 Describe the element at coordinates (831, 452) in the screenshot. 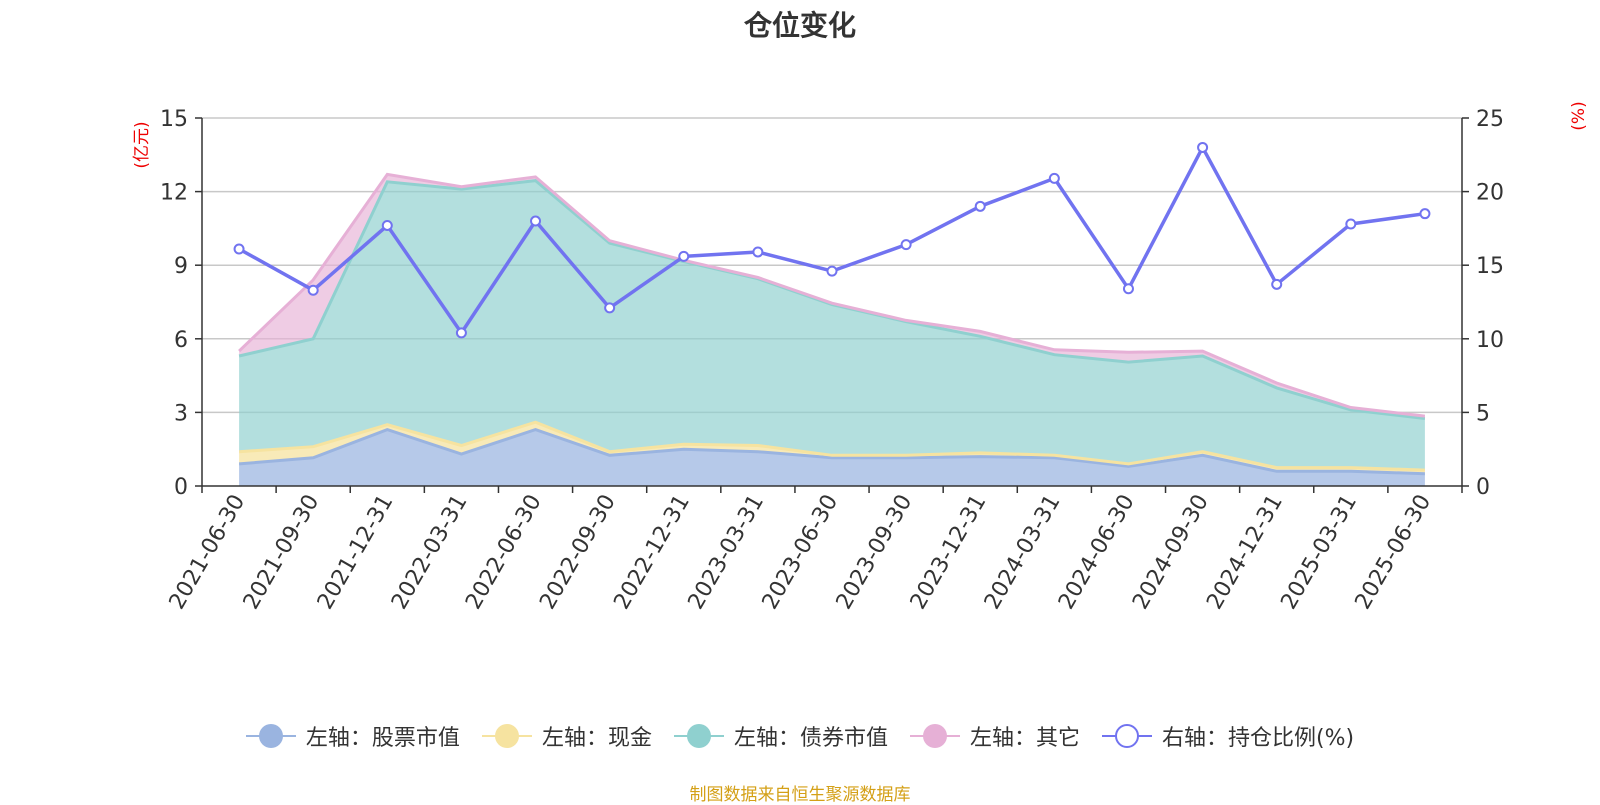

I see `stock-edge-line` at that location.